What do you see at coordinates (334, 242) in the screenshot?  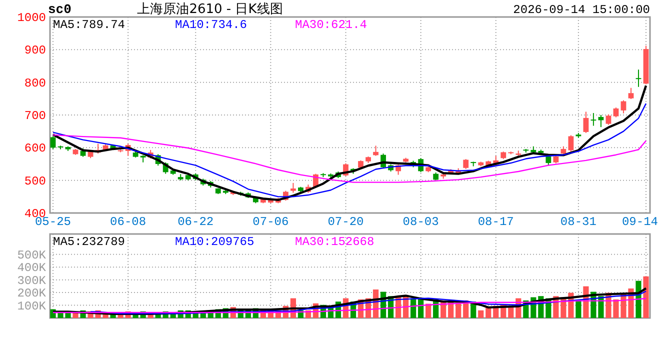 I see `text: MA30:152668` at bounding box center [334, 242].